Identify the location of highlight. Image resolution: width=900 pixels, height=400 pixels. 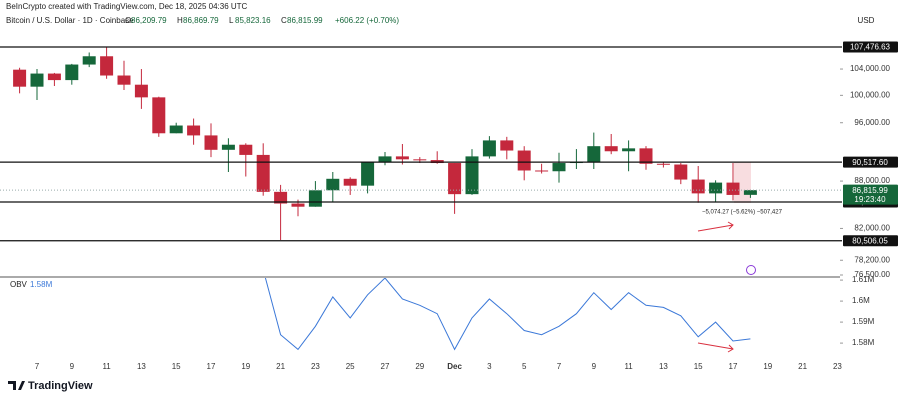
(742, 182).